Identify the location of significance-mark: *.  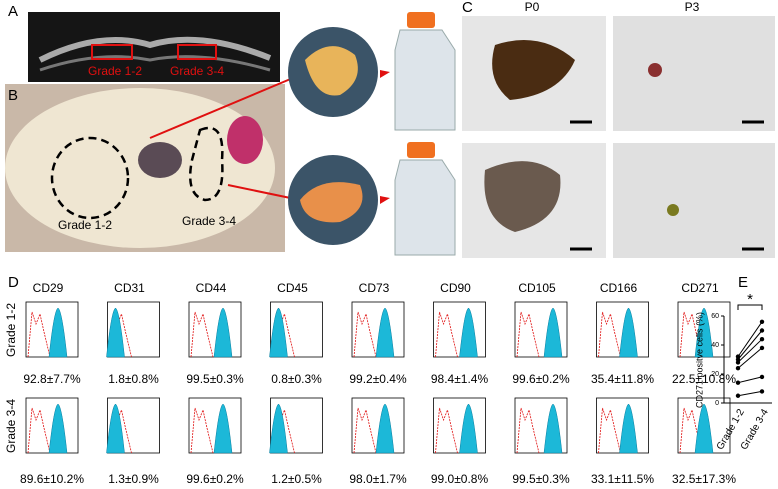
(750, 299).